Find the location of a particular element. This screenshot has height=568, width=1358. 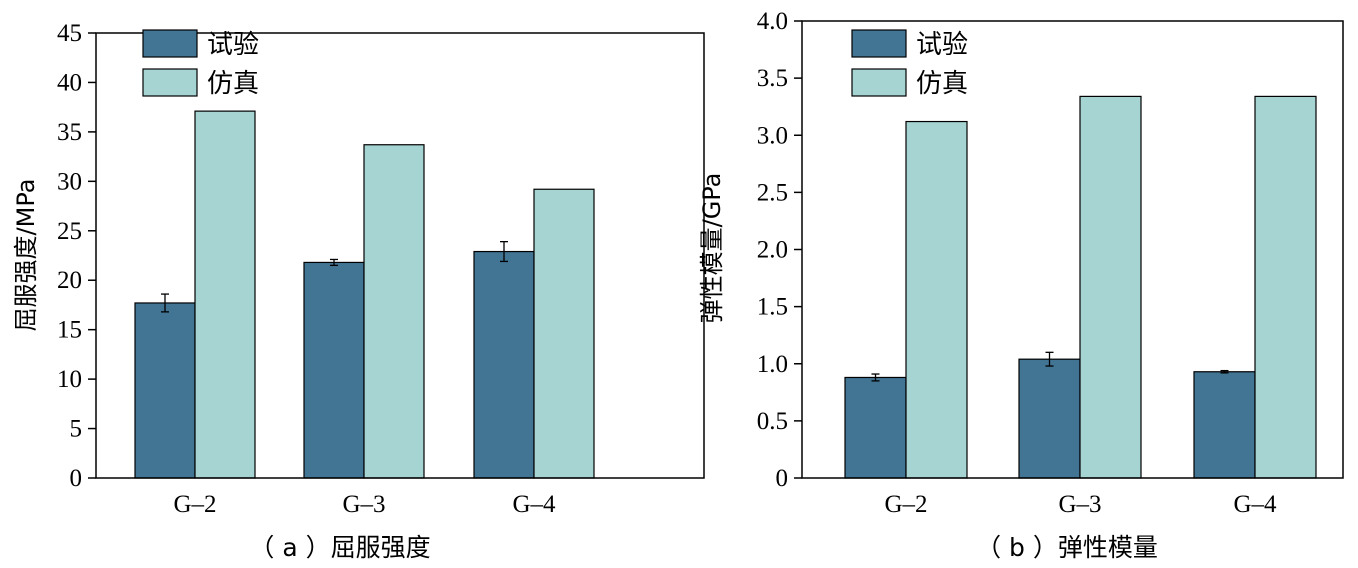

panel-a-ylabel: 屈服强度/MPa is located at coordinates (26, 255).